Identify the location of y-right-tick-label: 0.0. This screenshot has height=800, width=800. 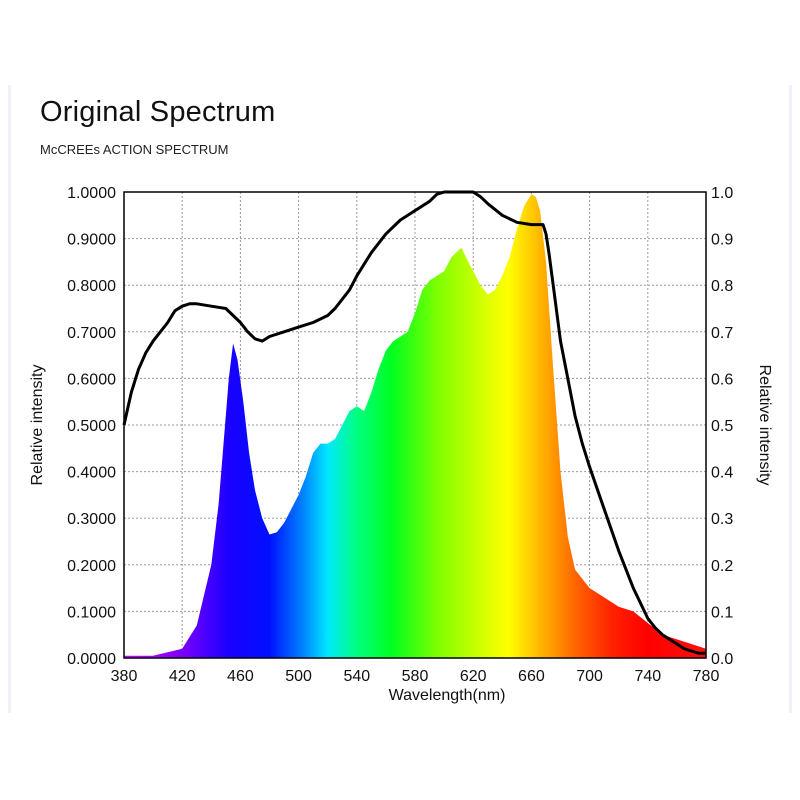
(722, 659).